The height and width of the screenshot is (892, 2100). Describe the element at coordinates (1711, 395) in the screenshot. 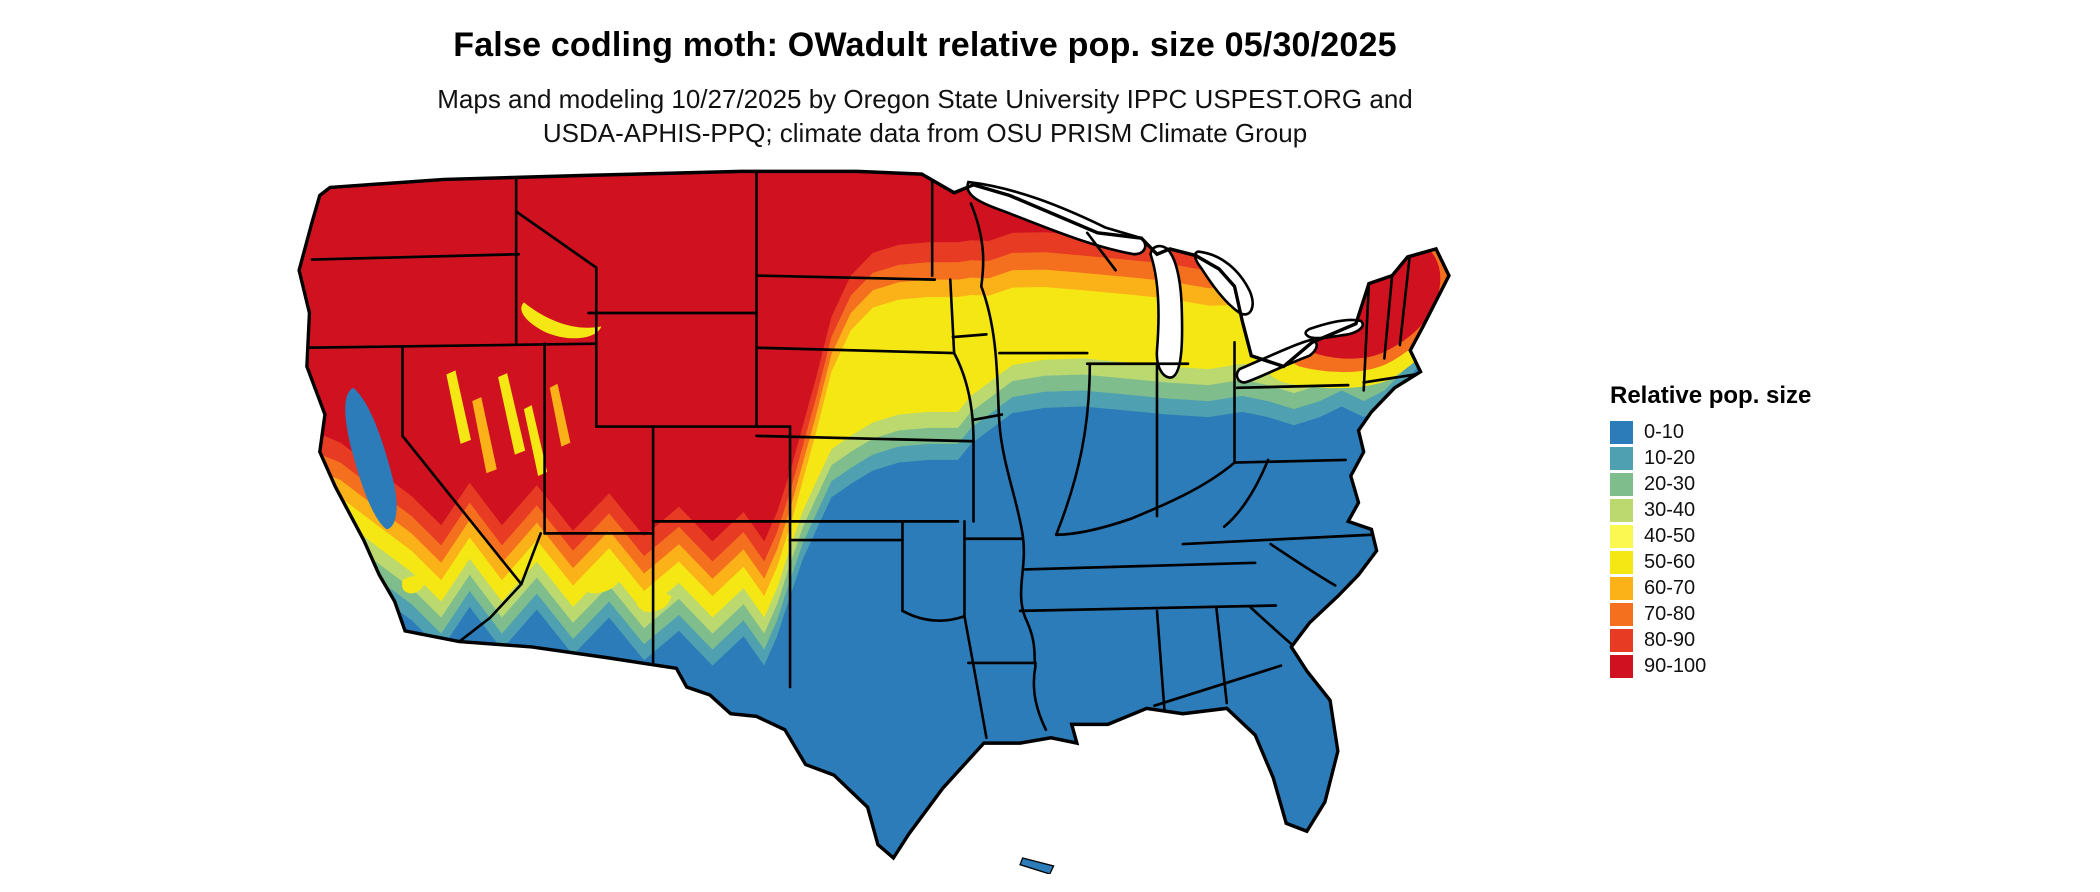

I see `legend-title: Relative pop. size` at that location.